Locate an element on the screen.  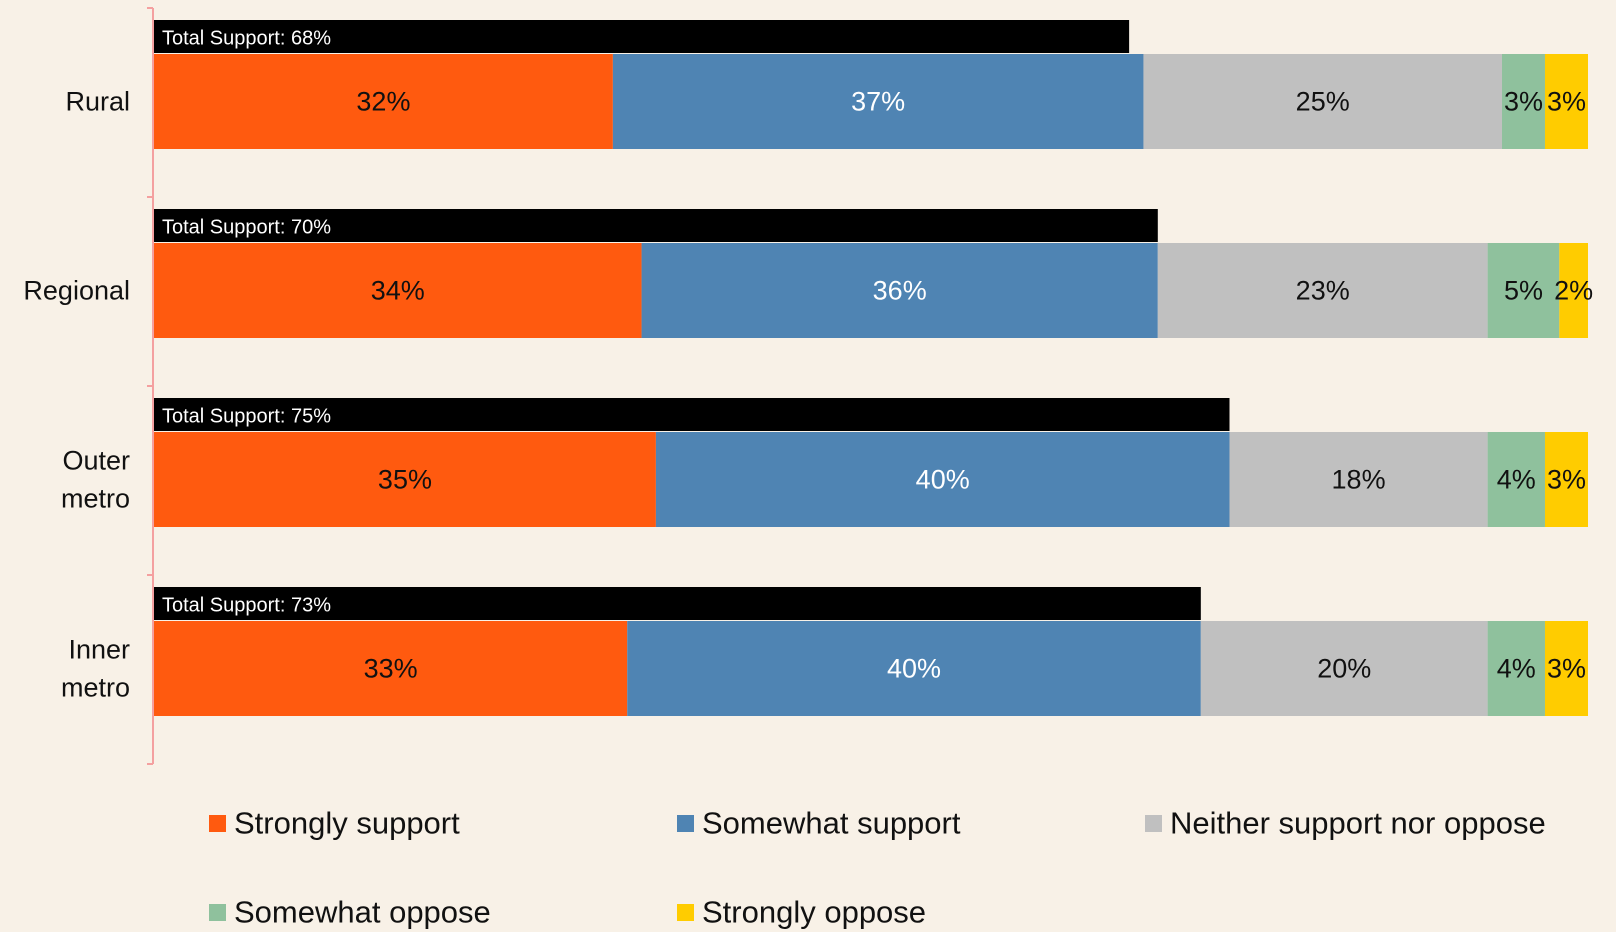
data-label: 37% is located at coordinates (878, 102).